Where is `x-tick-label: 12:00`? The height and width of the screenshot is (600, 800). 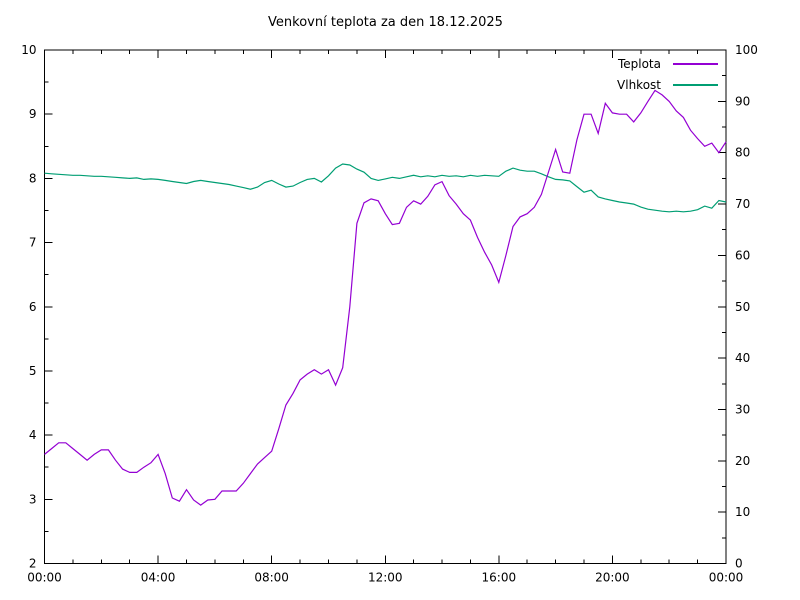
x-tick-label: 12:00 is located at coordinates (385, 578).